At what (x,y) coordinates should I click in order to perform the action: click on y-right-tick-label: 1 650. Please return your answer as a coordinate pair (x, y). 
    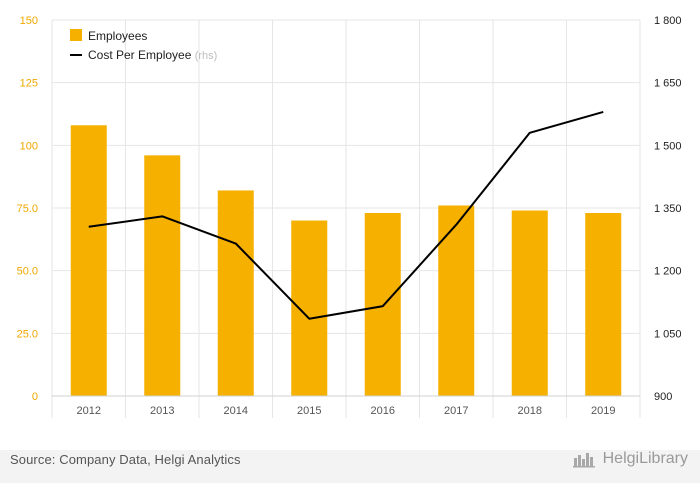
    Looking at the image, I should click on (668, 84).